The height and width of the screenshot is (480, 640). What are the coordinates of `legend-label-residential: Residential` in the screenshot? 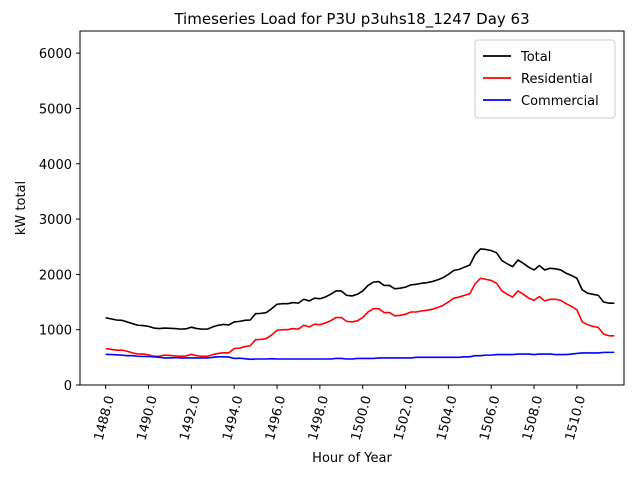 It's located at (557, 79).